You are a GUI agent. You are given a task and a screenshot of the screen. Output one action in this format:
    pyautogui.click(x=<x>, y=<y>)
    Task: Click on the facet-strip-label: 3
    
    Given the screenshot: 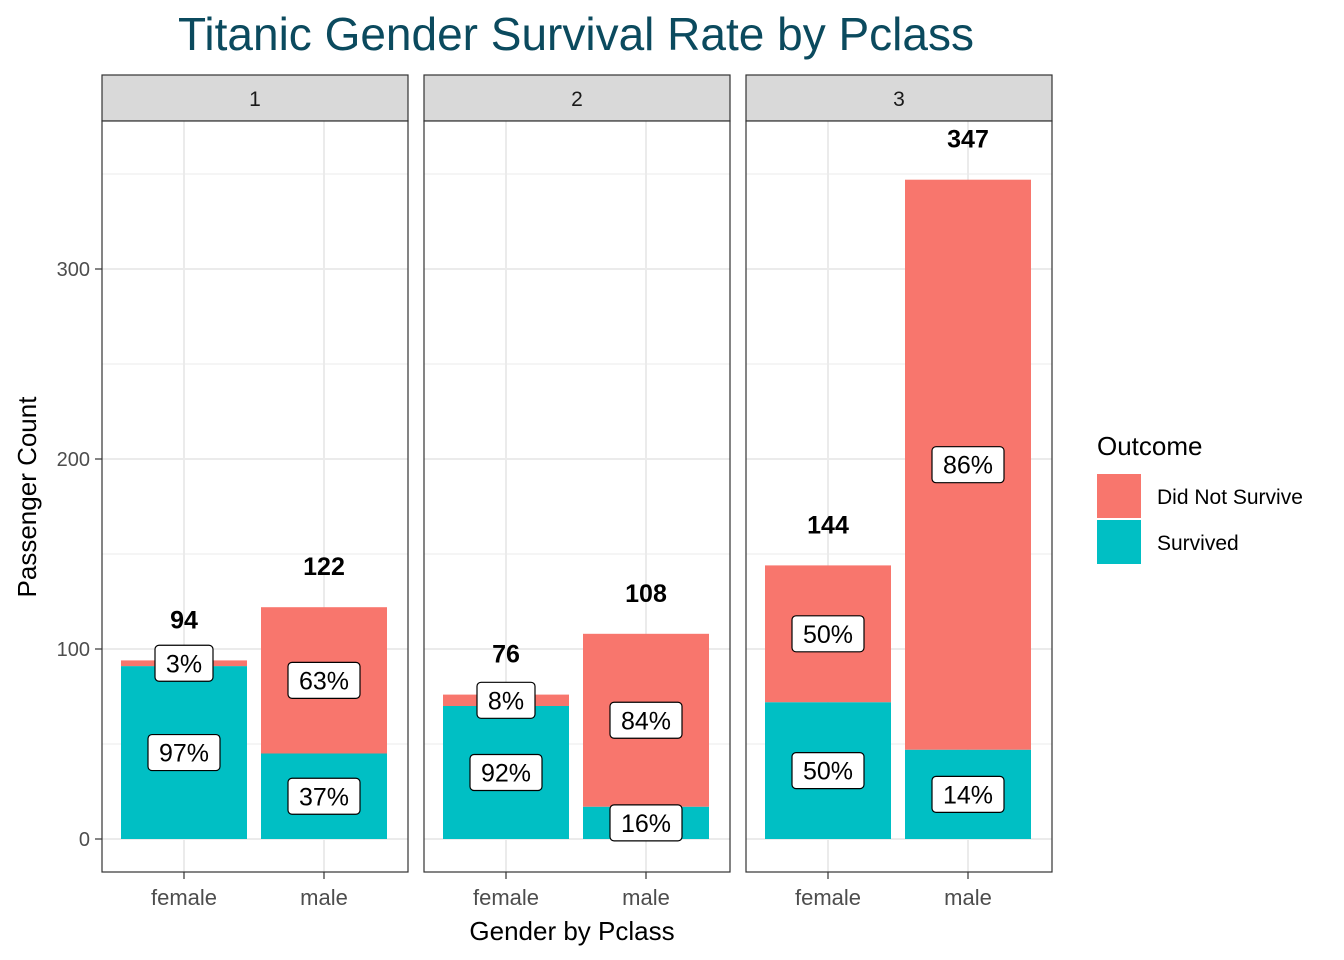 What is the action you would take?
    pyautogui.click(x=899, y=99)
    